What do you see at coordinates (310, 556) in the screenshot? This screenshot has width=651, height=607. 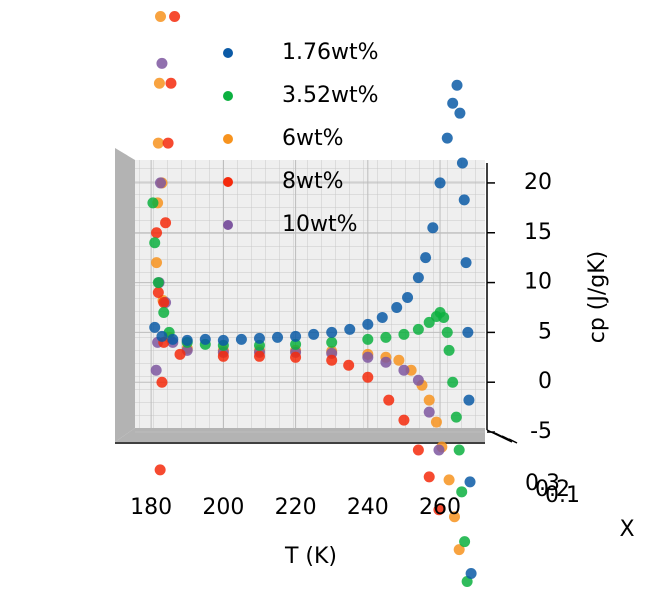 I see `x-axis-label: T (K)` at bounding box center [310, 556].